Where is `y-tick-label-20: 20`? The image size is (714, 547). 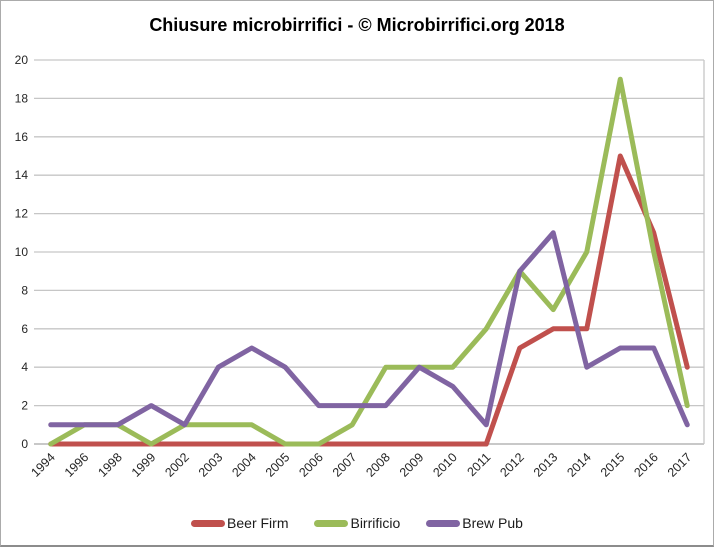 y-tick-label-20: 20 is located at coordinates (22, 60).